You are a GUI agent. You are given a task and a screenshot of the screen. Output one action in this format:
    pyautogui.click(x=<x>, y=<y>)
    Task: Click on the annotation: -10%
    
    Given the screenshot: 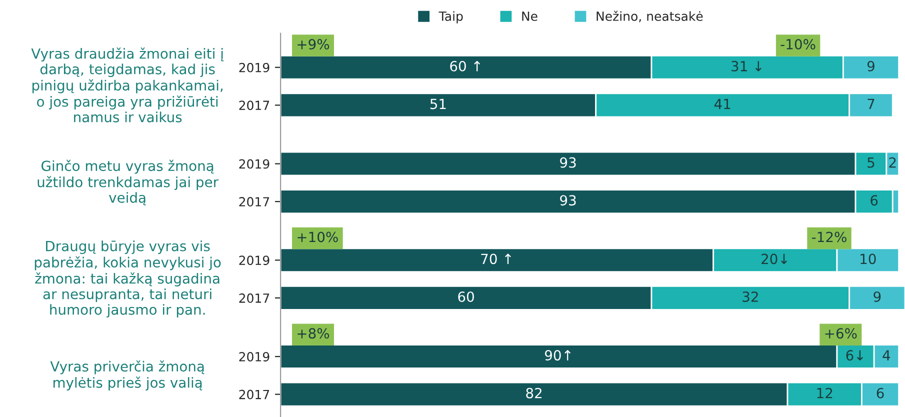 What is the action you would take?
    pyautogui.click(x=798, y=44)
    